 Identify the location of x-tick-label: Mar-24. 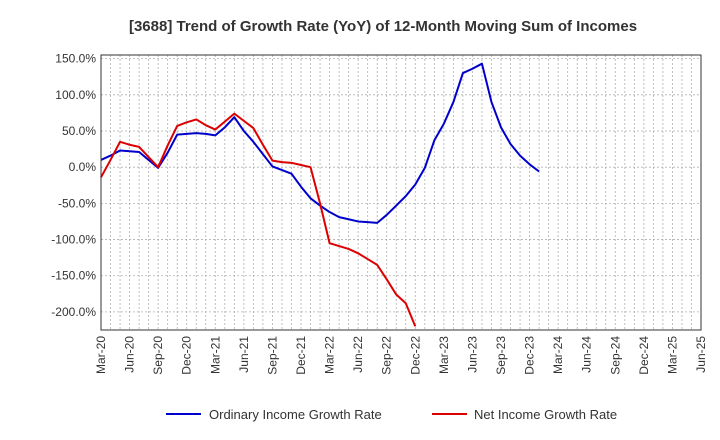
(558, 355).